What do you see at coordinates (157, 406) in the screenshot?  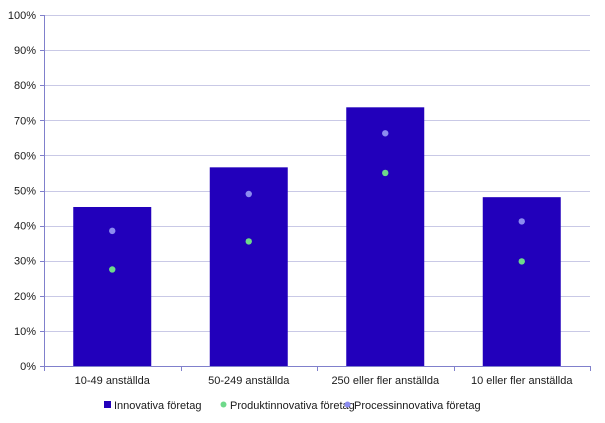 I see `legend-label: Innovativa företag` at bounding box center [157, 406].